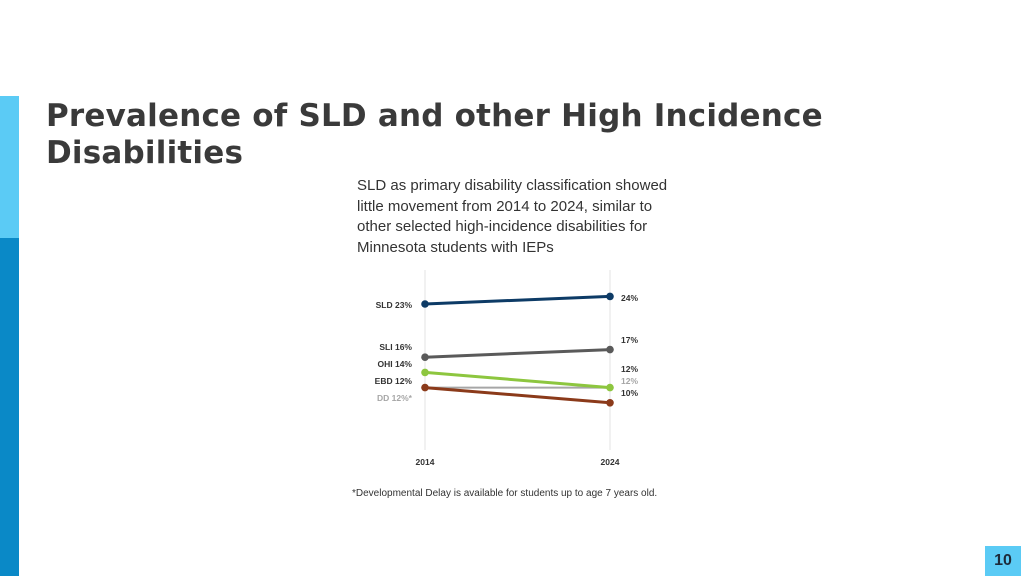  Describe the element at coordinates (517, 395) in the screenshot. I see `series-line-ebd` at that location.